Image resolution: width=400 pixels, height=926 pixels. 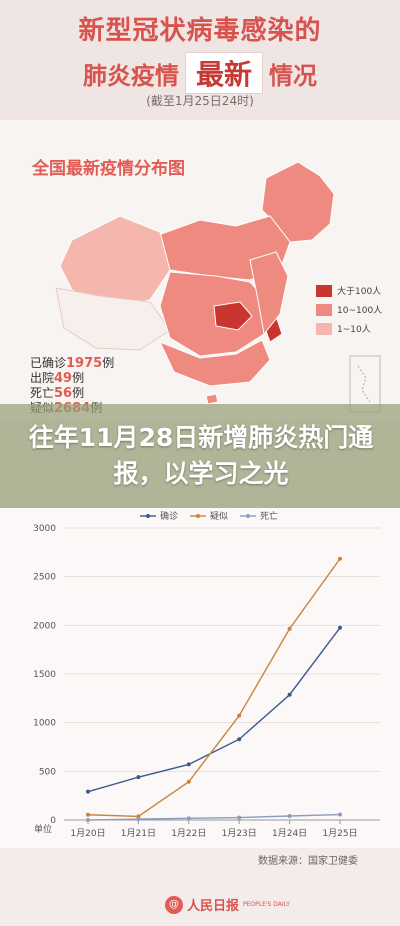 I want to click on y-tick-label: 2500, so click(x=44, y=578).